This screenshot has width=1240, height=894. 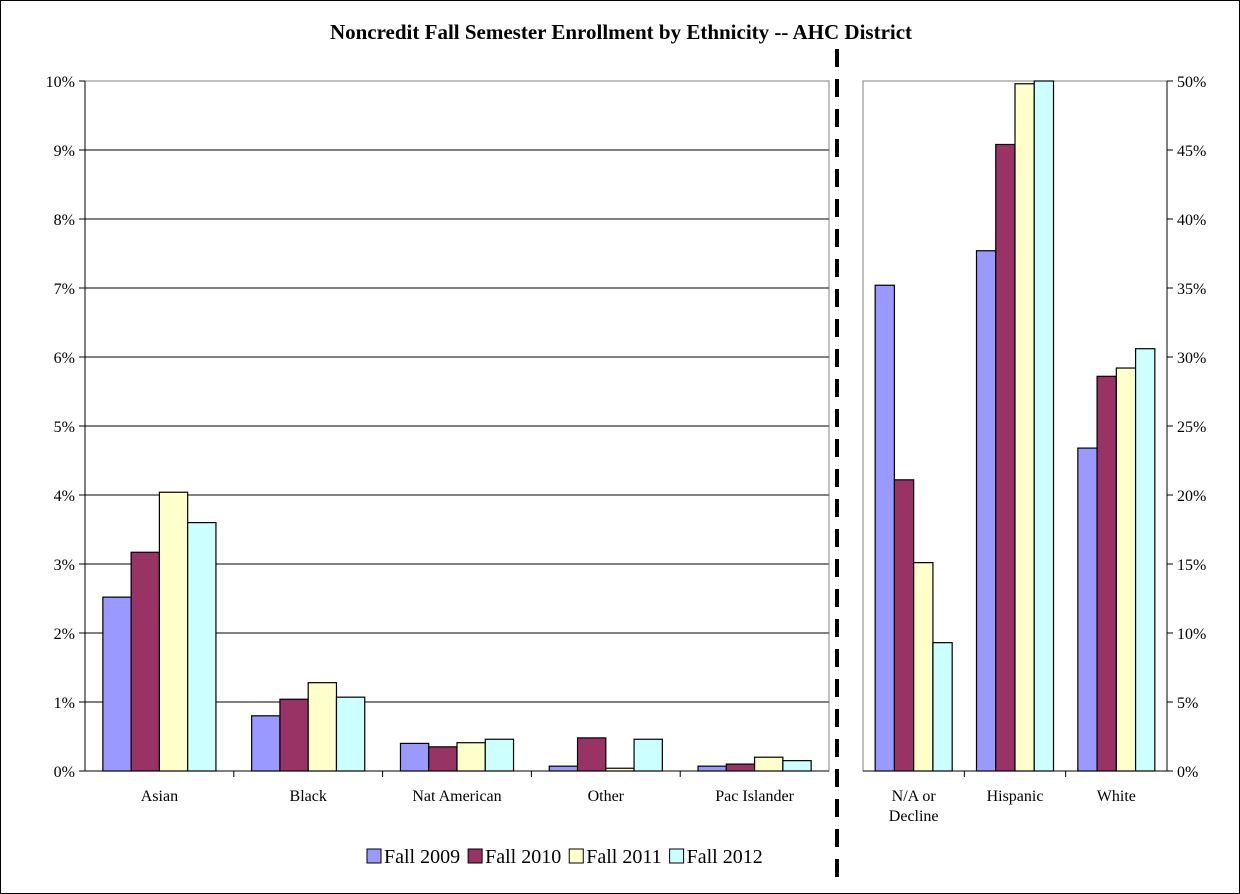 I want to click on y-tick-label: 25%, so click(x=1191, y=427).